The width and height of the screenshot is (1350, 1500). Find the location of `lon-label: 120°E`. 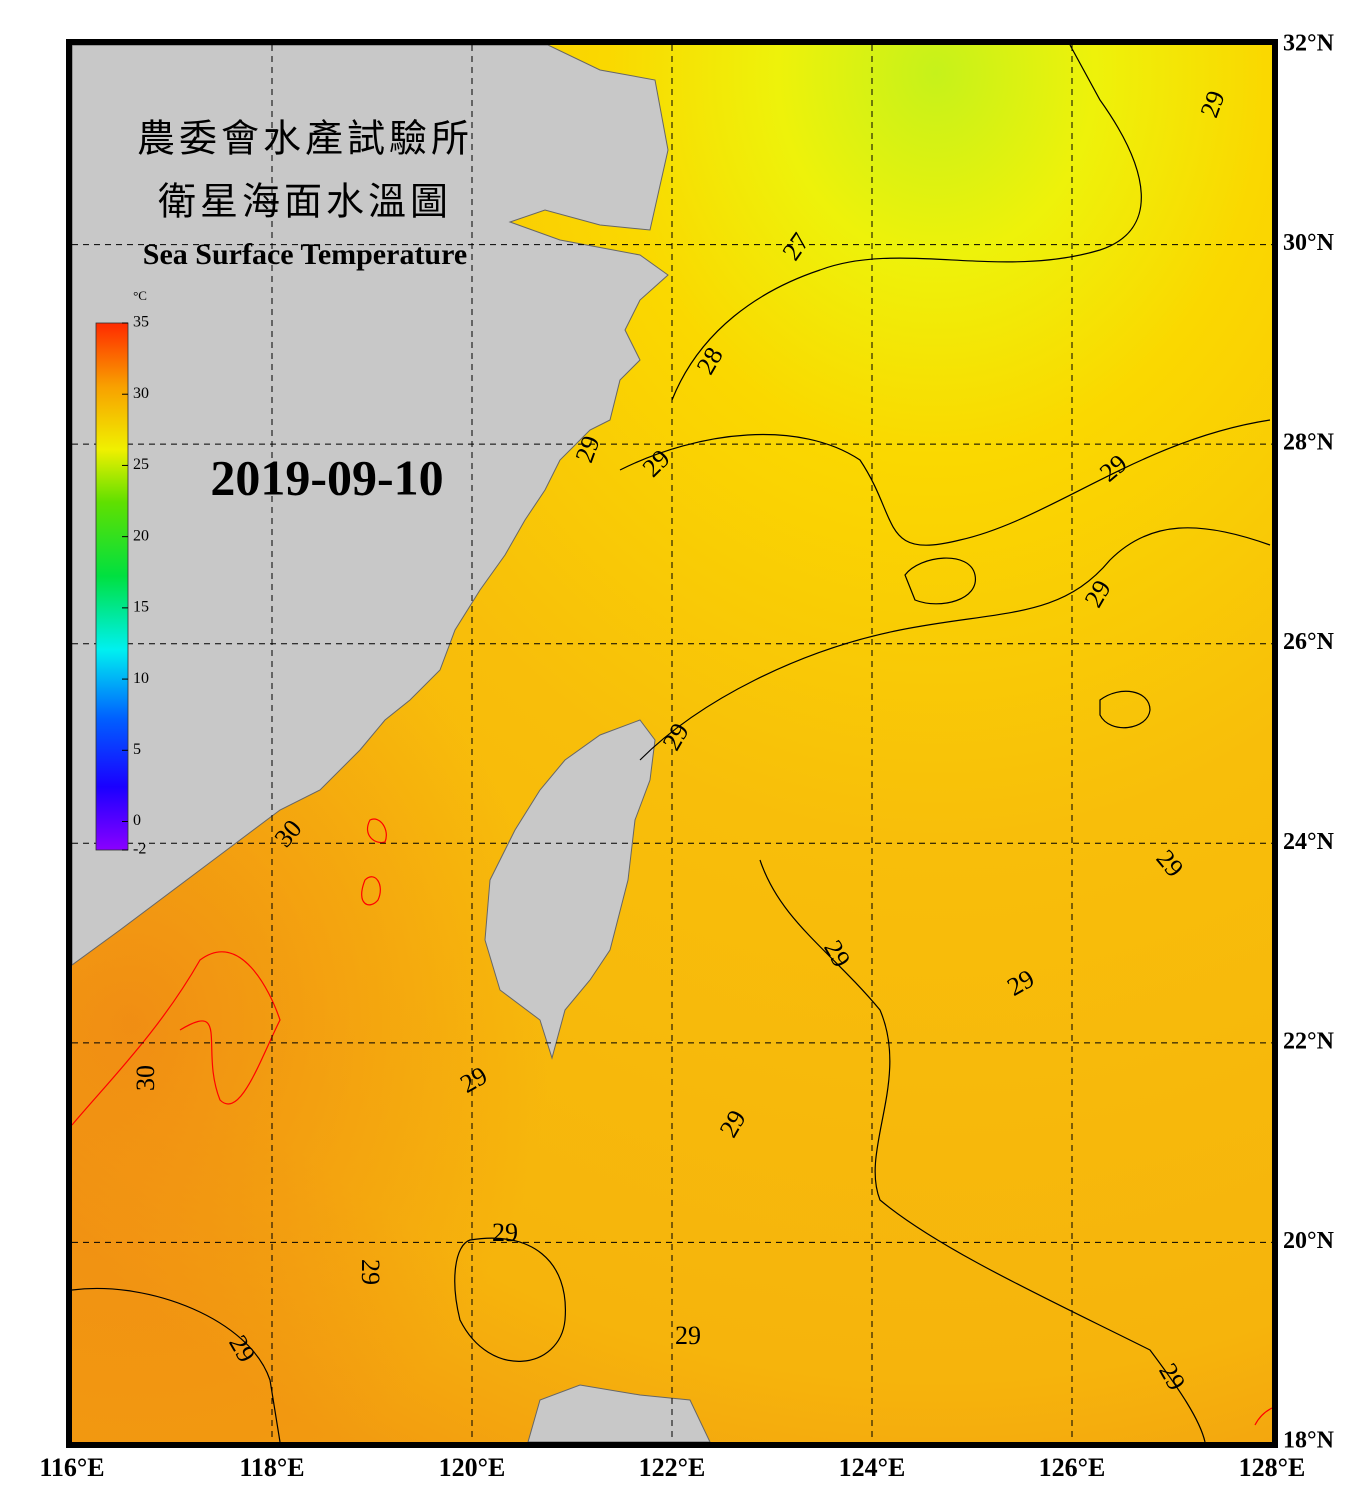

lon-label: 120°E is located at coordinates (472, 1467).